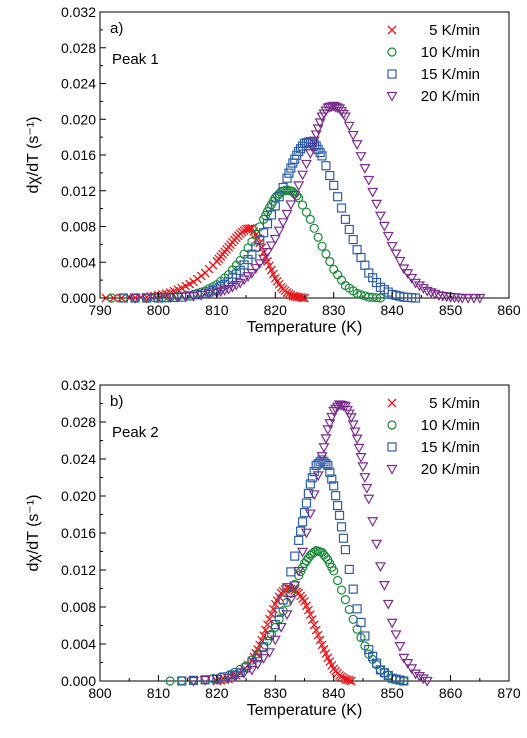  I want to click on x-tick-label: 840, so click(334, 693).